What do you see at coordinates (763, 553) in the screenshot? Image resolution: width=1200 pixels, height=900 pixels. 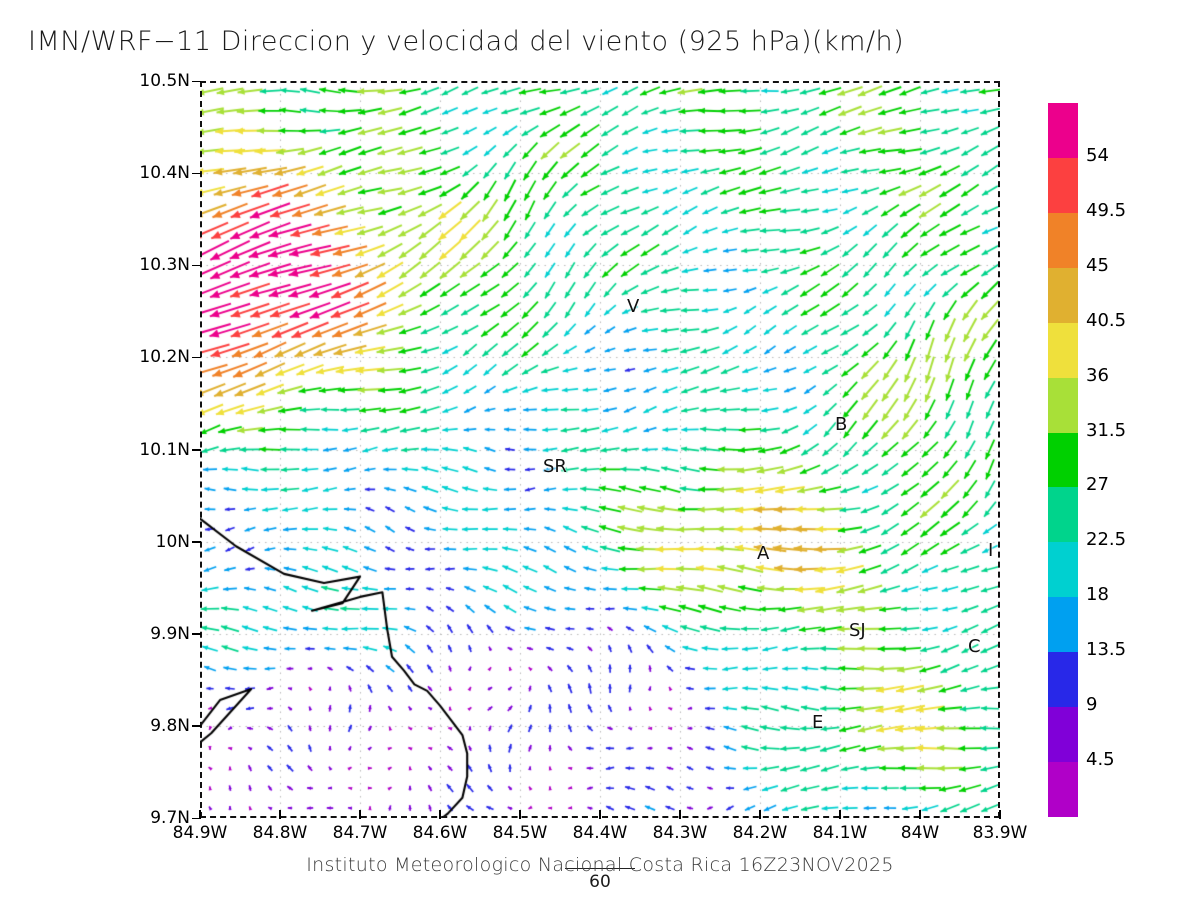 I see `map-label-a: A` at bounding box center [763, 553].